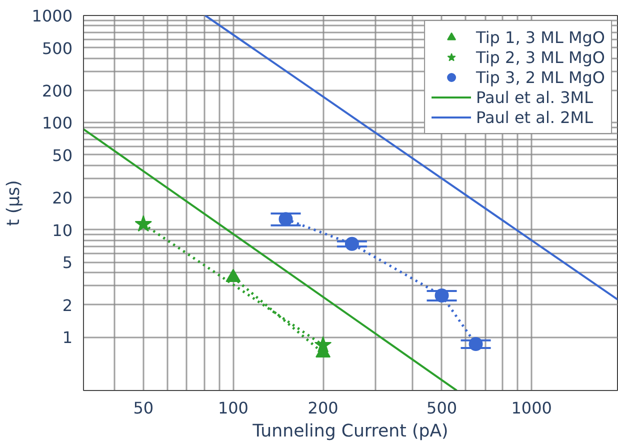 Image resolution: width=618 pixels, height=444 pixels. Describe the element at coordinates (57, 90) in the screenshot. I see `y-tick-label: 200` at that location.